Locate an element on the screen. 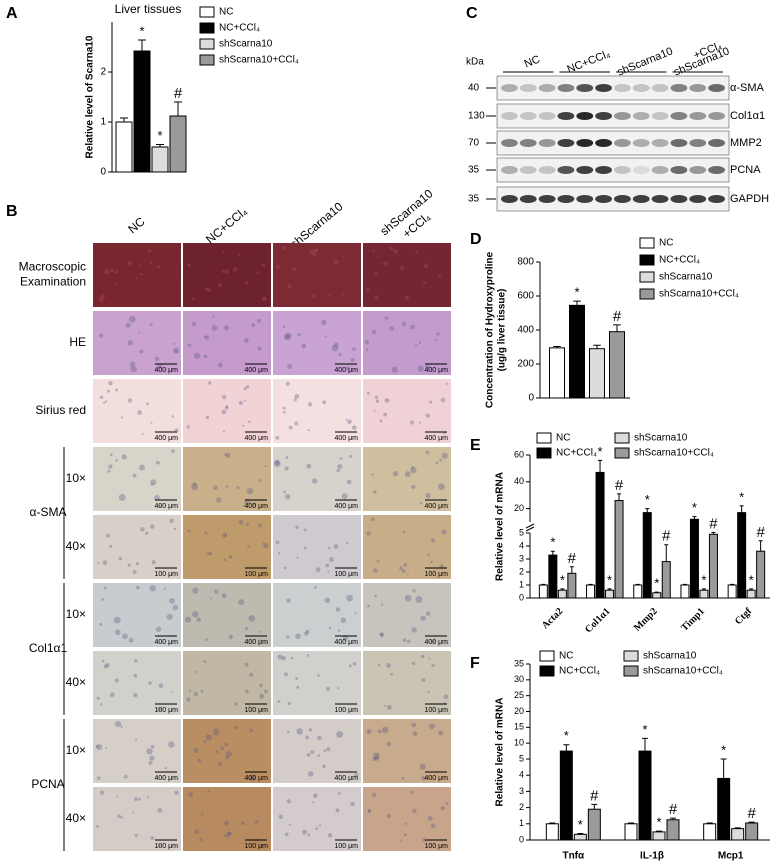 The image size is (775, 866). row-label: Sirius red is located at coordinates (60, 410).